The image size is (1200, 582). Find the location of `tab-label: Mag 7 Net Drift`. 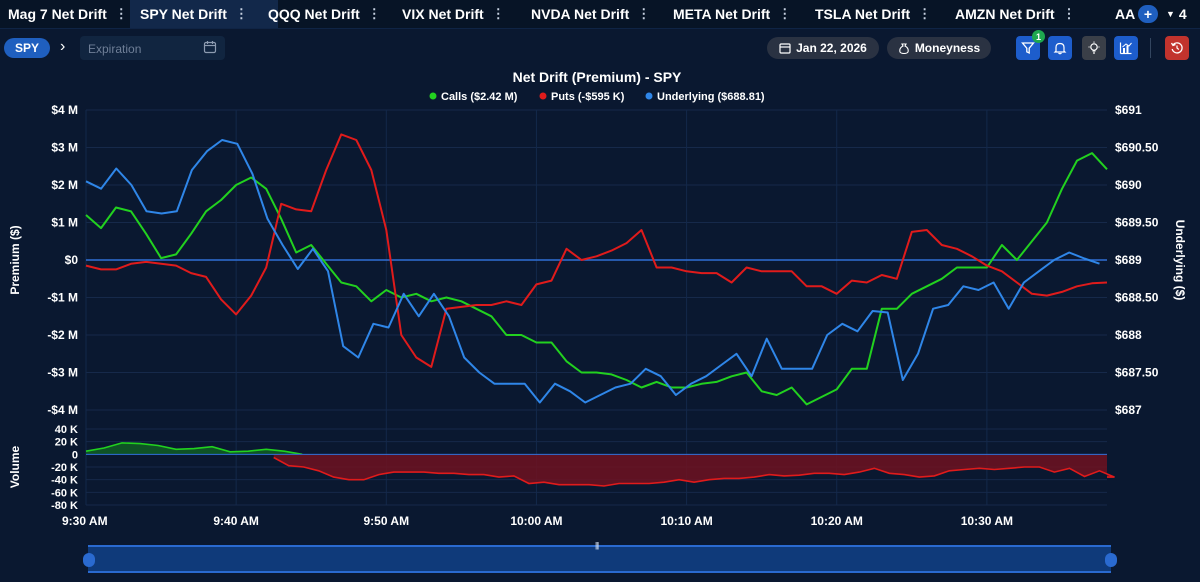

tab-label: Mag 7 Net Drift is located at coordinates (57, 14).